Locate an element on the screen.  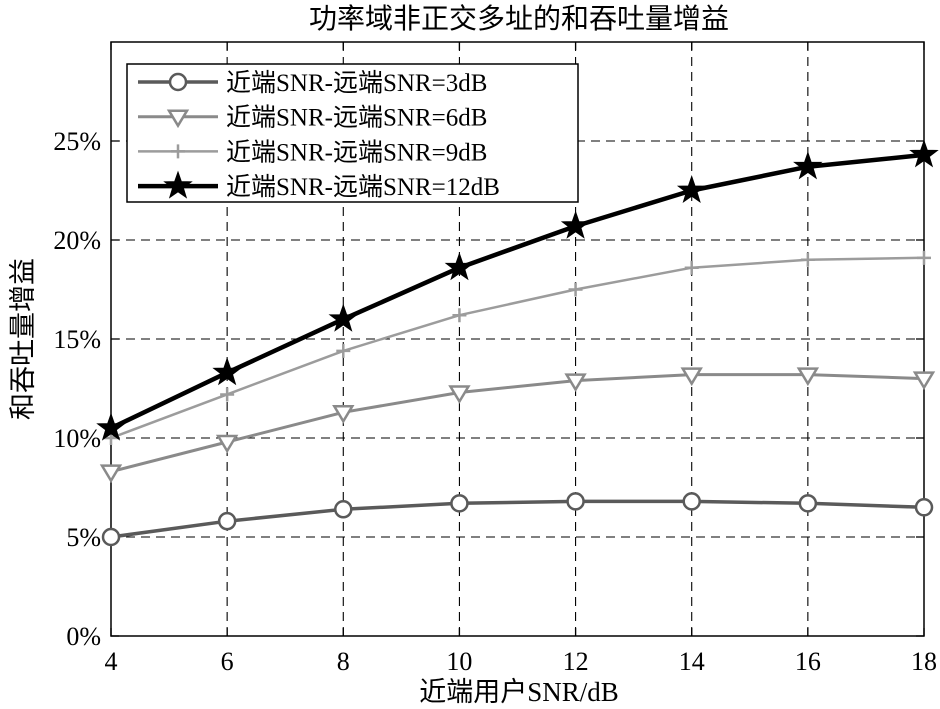
y-tick-label: 0% is located at coordinates (83, 636).